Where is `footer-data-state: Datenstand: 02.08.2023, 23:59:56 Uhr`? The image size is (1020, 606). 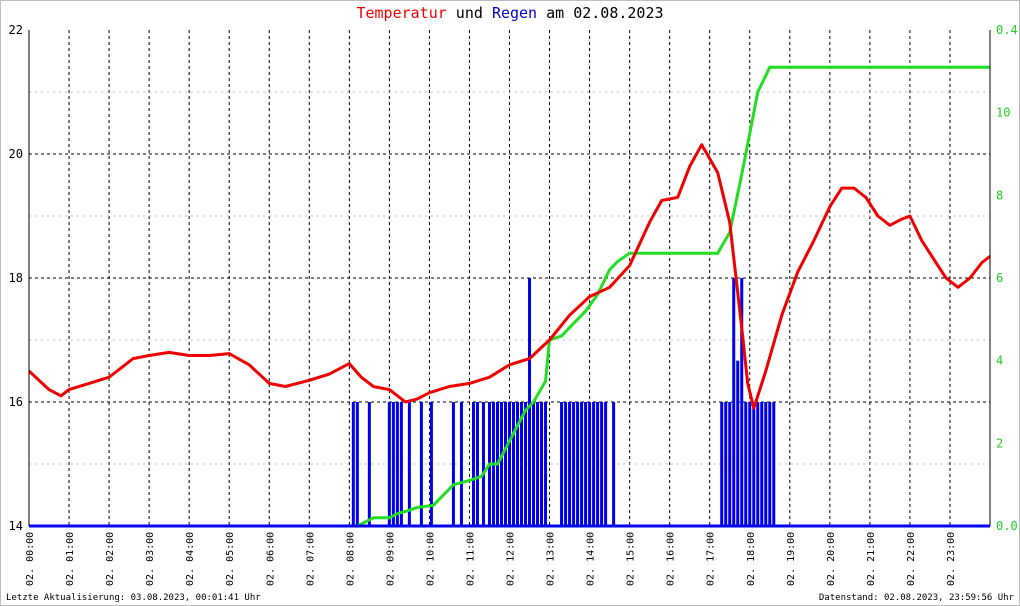
footer-data-state: Datenstand: 02.08.2023, 23:59:56 Uhr is located at coordinates (916, 598).